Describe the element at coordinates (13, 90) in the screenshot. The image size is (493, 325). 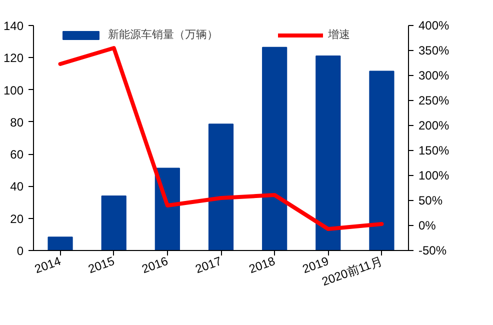
I see `y-tick-label: 100` at that location.